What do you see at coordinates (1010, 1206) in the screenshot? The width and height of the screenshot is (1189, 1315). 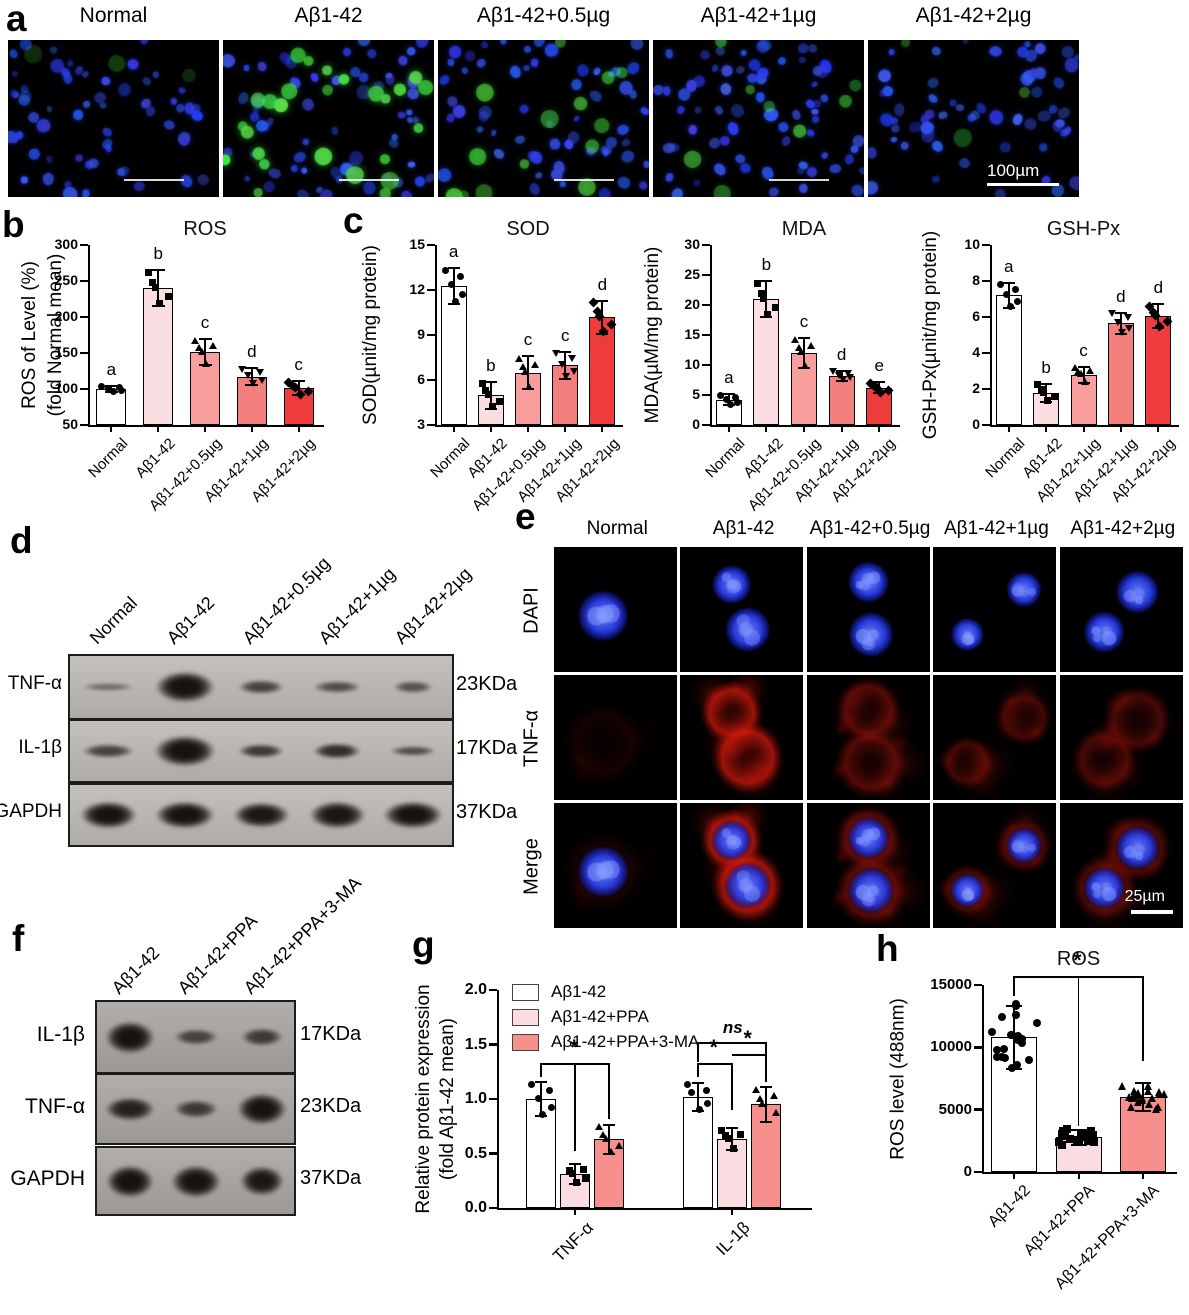 I see `x-category-label: Aβ1-42` at bounding box center [1010, 1206].